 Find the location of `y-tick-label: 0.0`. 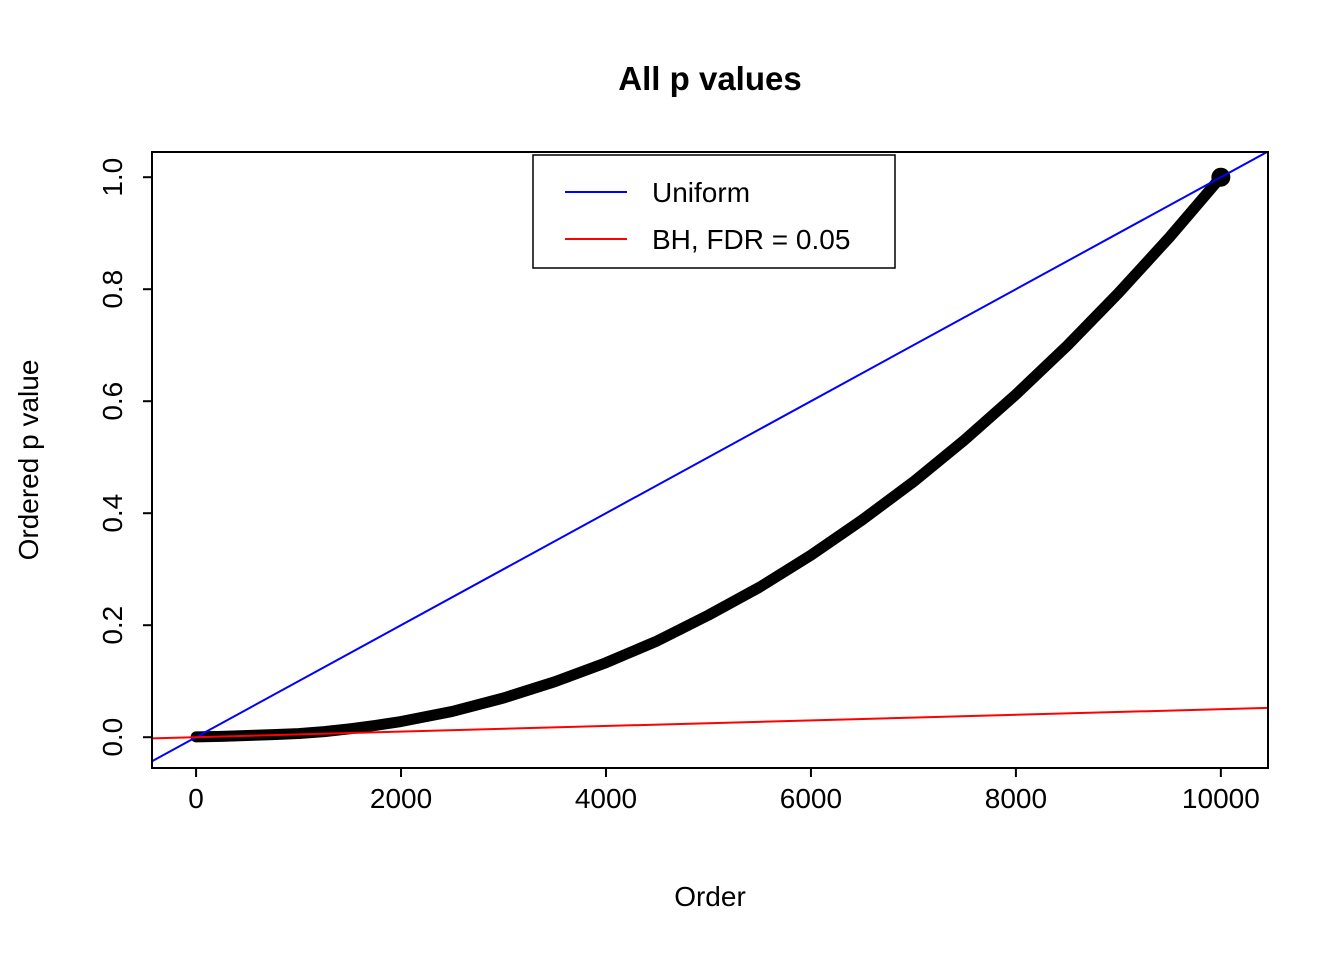

y-tick-label: 0.0 is located at coordinates (112, 737).